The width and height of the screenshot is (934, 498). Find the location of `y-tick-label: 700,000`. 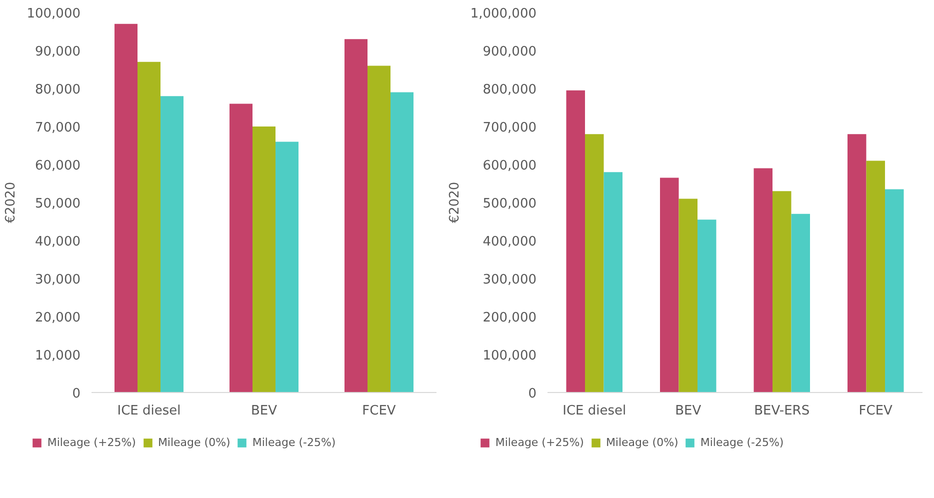

y-tick-label: 700,000 is located at coordinates (509, 128).